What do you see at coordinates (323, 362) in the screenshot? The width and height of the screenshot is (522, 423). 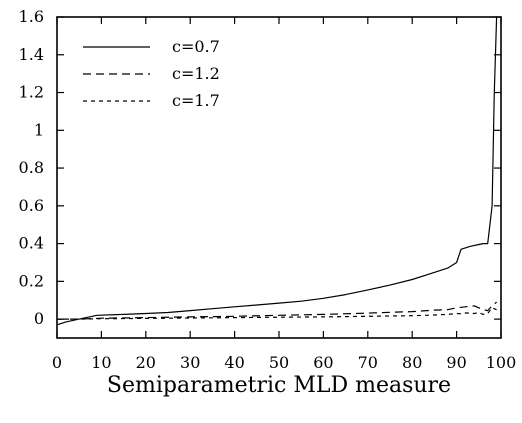 I see `x-tick-label: 60` at bounding box center [323, 362].